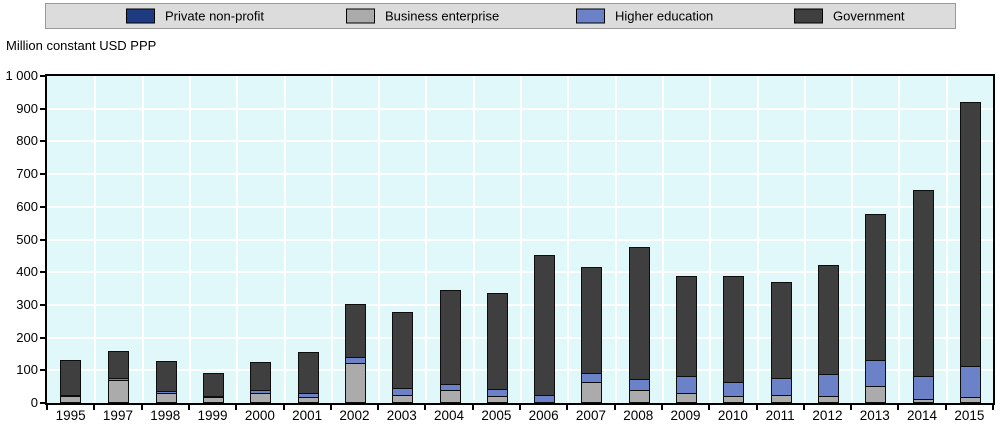  I want to click on y-tick-label: 300, so click(27, 304).